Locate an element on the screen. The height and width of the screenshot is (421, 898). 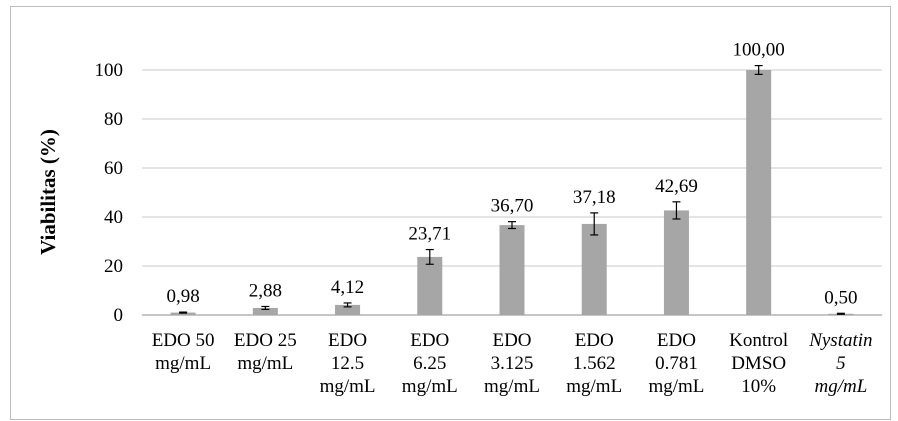
data-label: 23,71 is located at coordinates (429, 234).